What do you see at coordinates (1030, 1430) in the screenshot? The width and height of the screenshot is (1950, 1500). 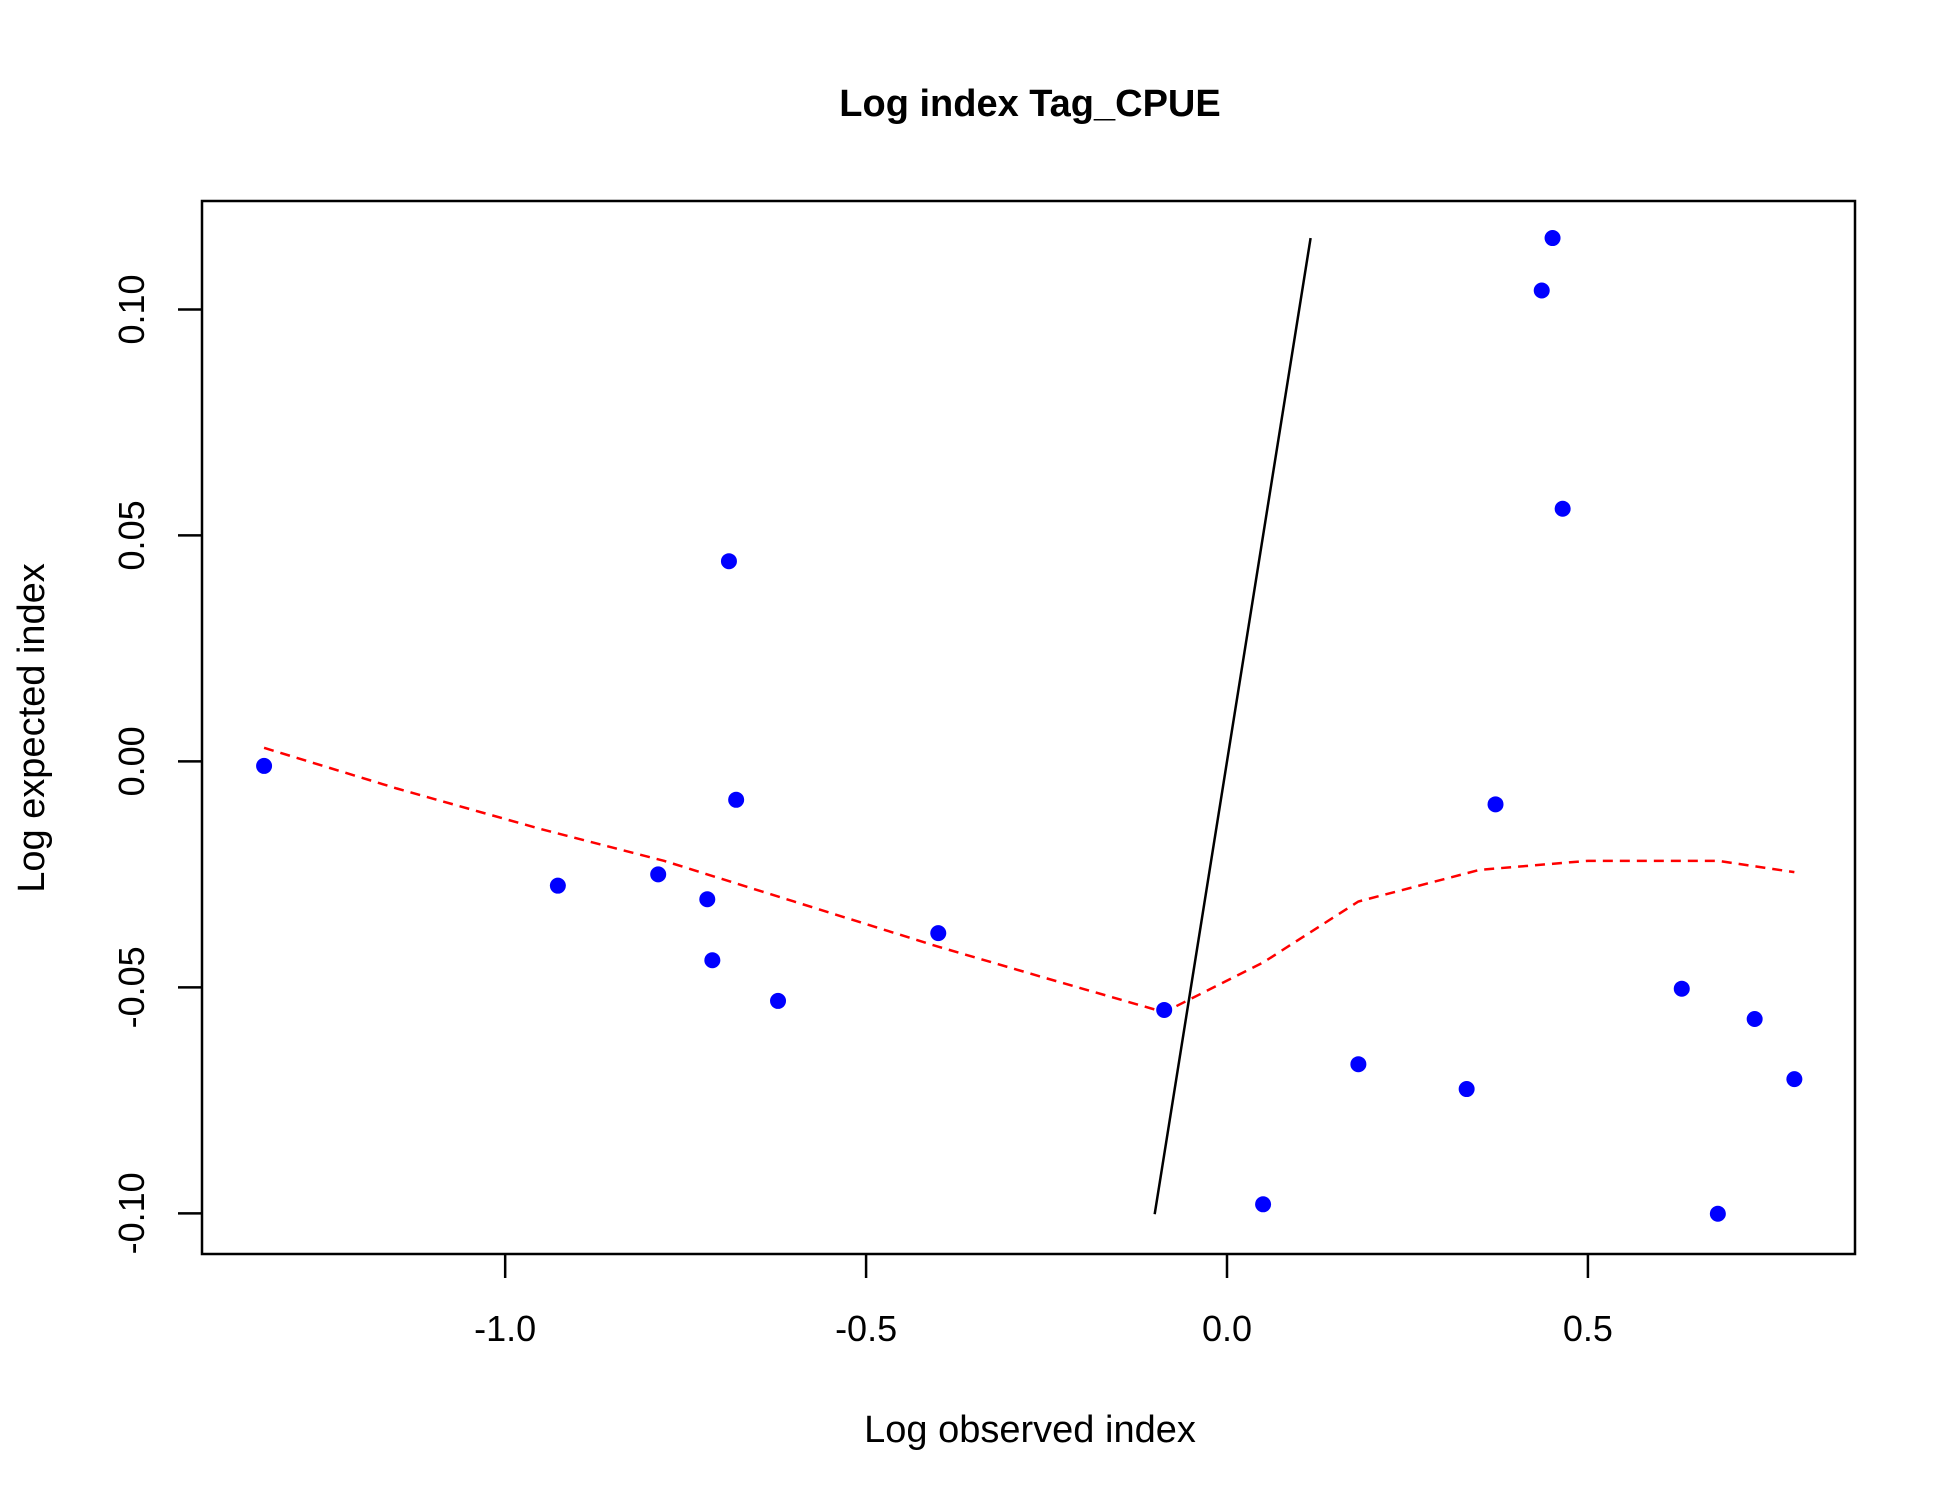 I see `x-axis-label: Log observed index` at bounding box center [1030, 1430].